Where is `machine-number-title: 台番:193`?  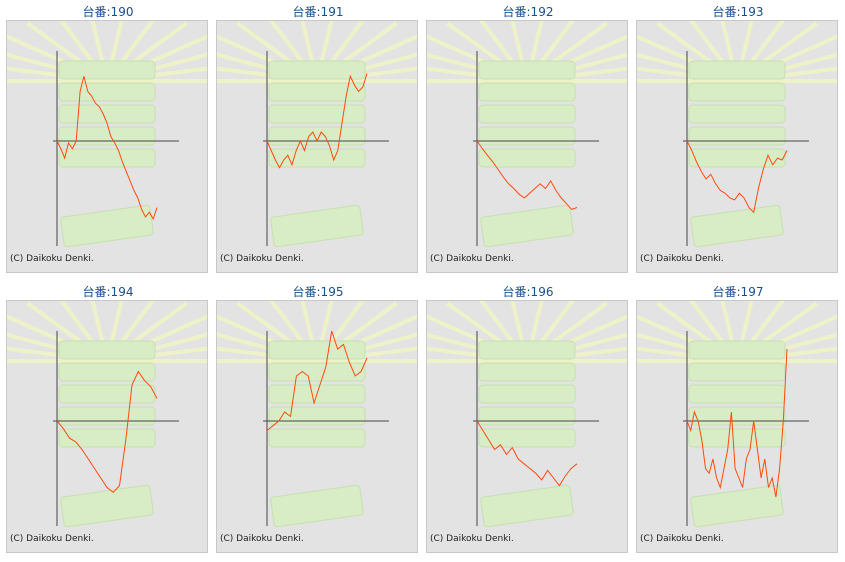
machine-number-title: 台番:193 is located at coordinates (738, 12).